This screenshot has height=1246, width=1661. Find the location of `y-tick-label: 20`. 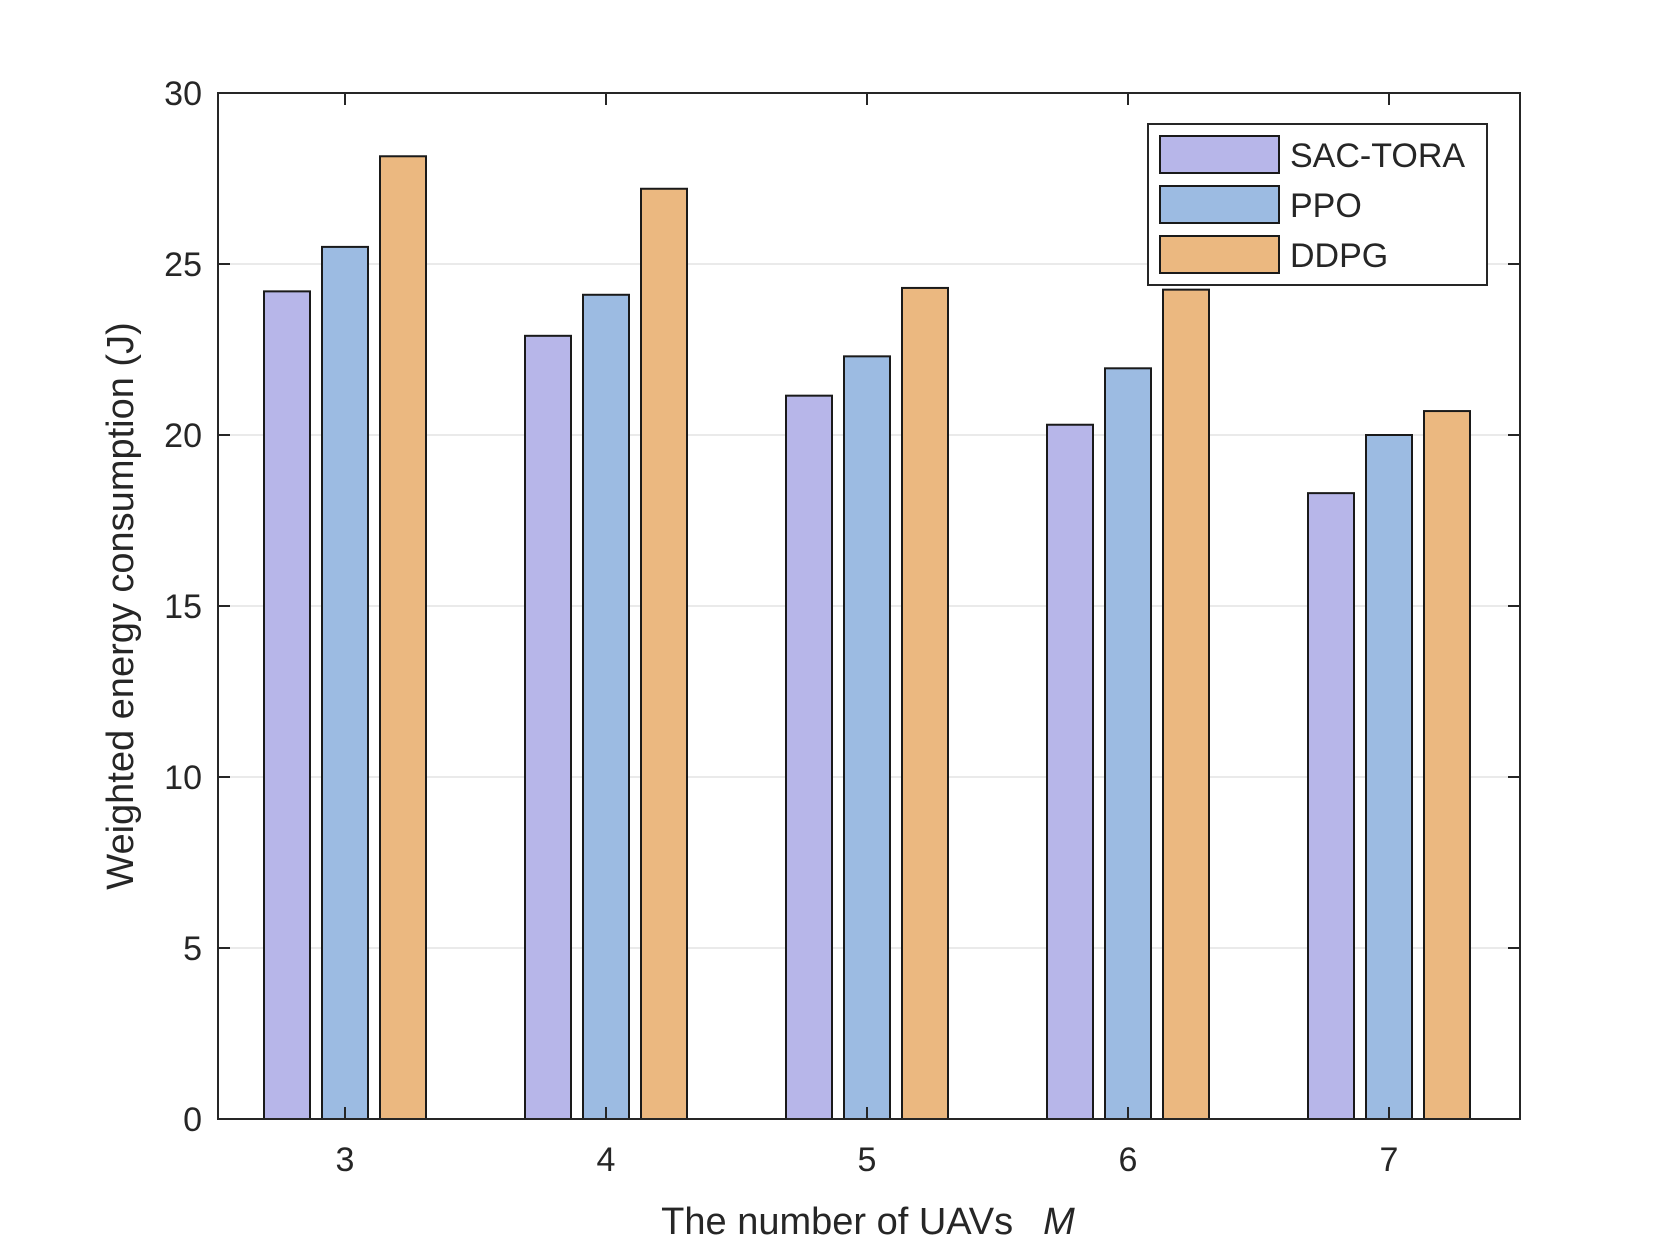

y-tick-label: 20 is located at coordinates (183, 436).